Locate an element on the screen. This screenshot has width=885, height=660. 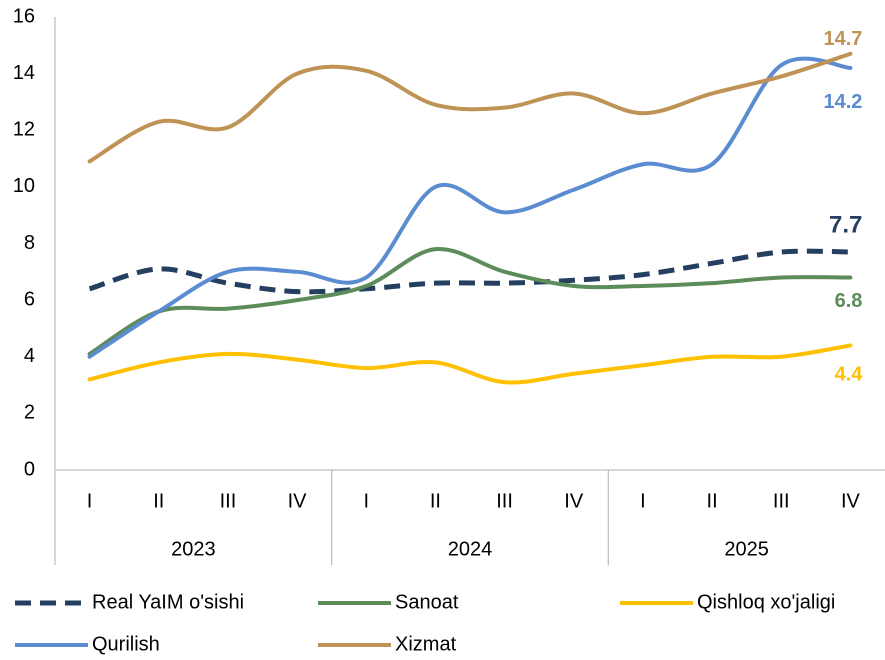
group-label: 2025 is located at coordinates (746, 549).